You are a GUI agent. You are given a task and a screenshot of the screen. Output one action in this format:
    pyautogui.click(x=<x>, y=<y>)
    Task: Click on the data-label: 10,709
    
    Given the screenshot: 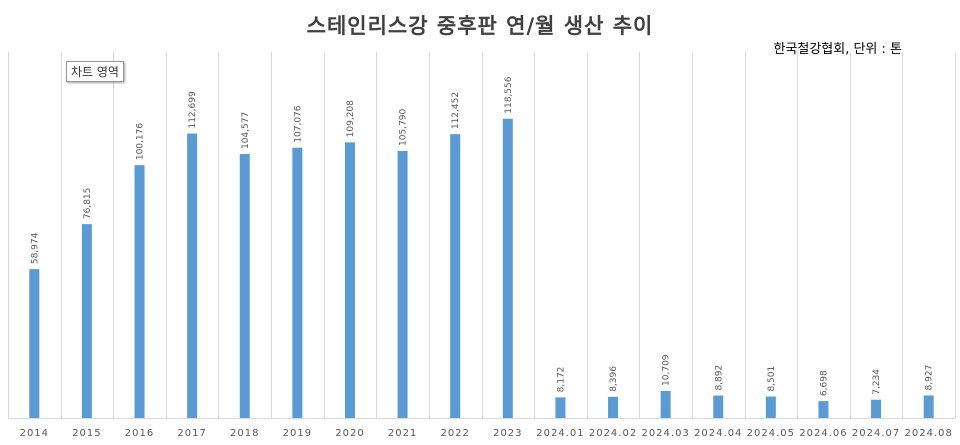 What is the action you would take?
    pyautogui.click(x=667, y=370)
    